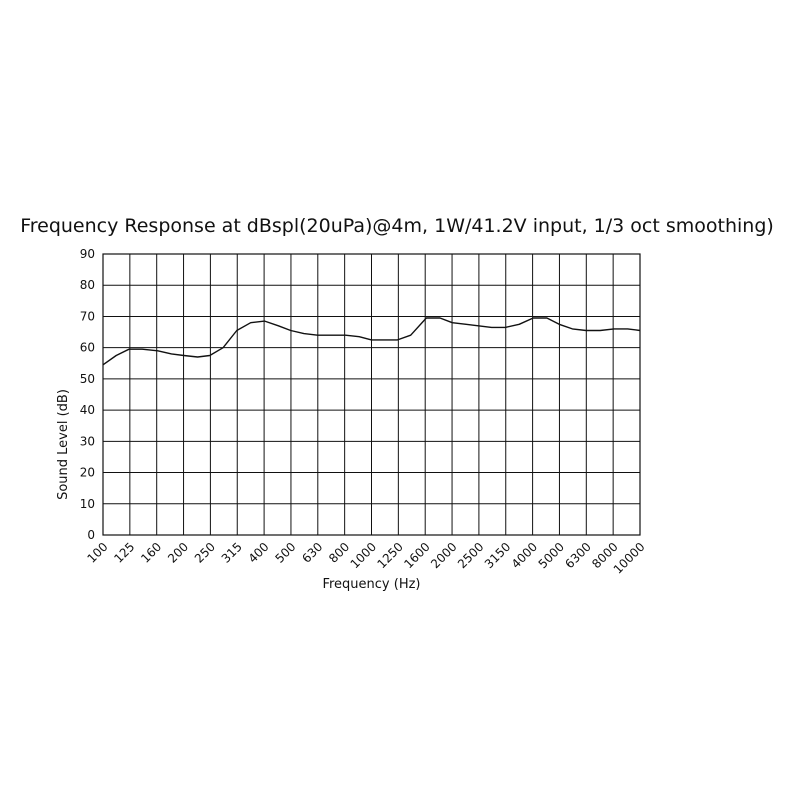 The width and height of the screenshot is (800, 800). Describe the element at coordinates (97, 553) in the screenshot. I see `x-tick-label: 100` at that location.